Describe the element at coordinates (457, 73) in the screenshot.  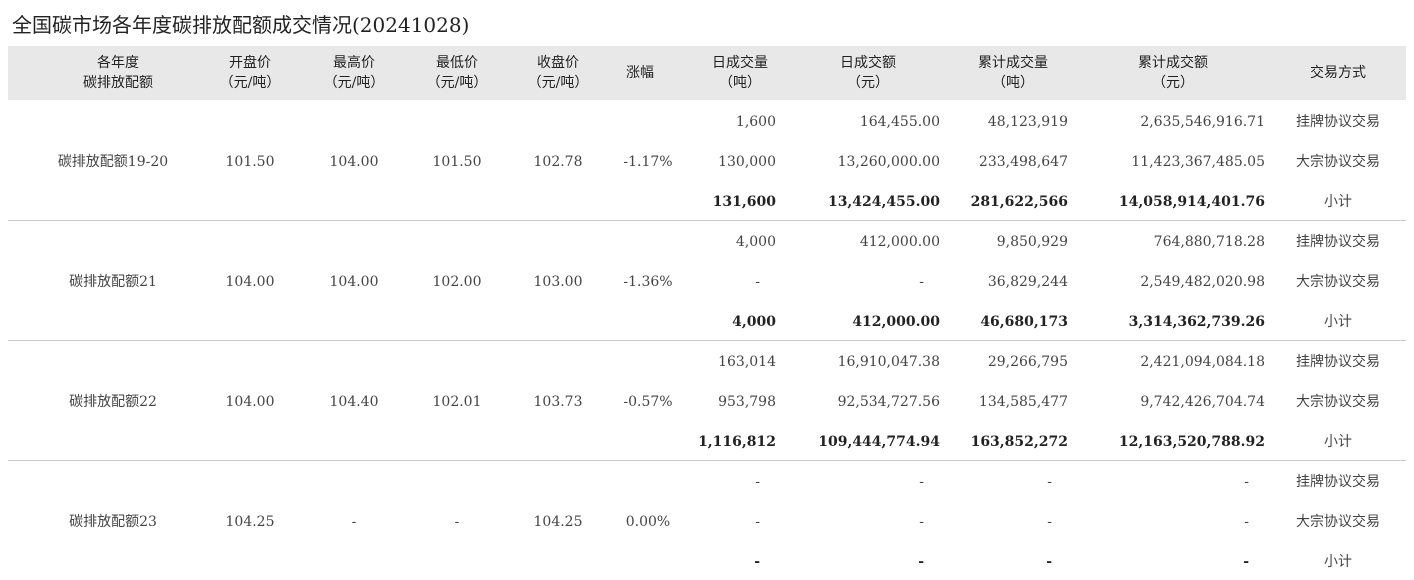
I see `header-low-price: 最低价 （元/吨）` at that location.